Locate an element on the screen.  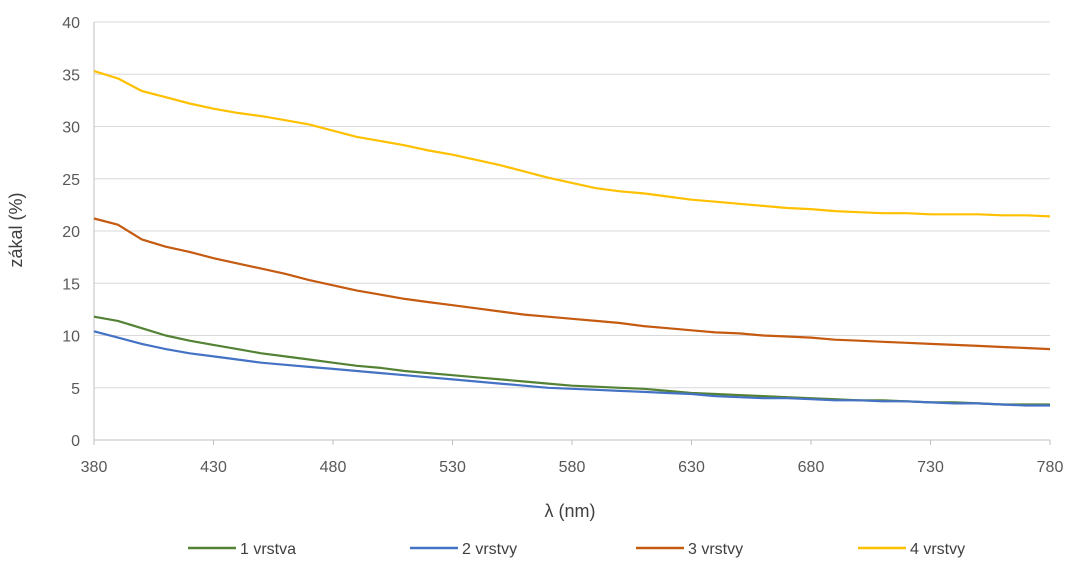
y-tick-label: 35 is located at coordinates (71, 75).